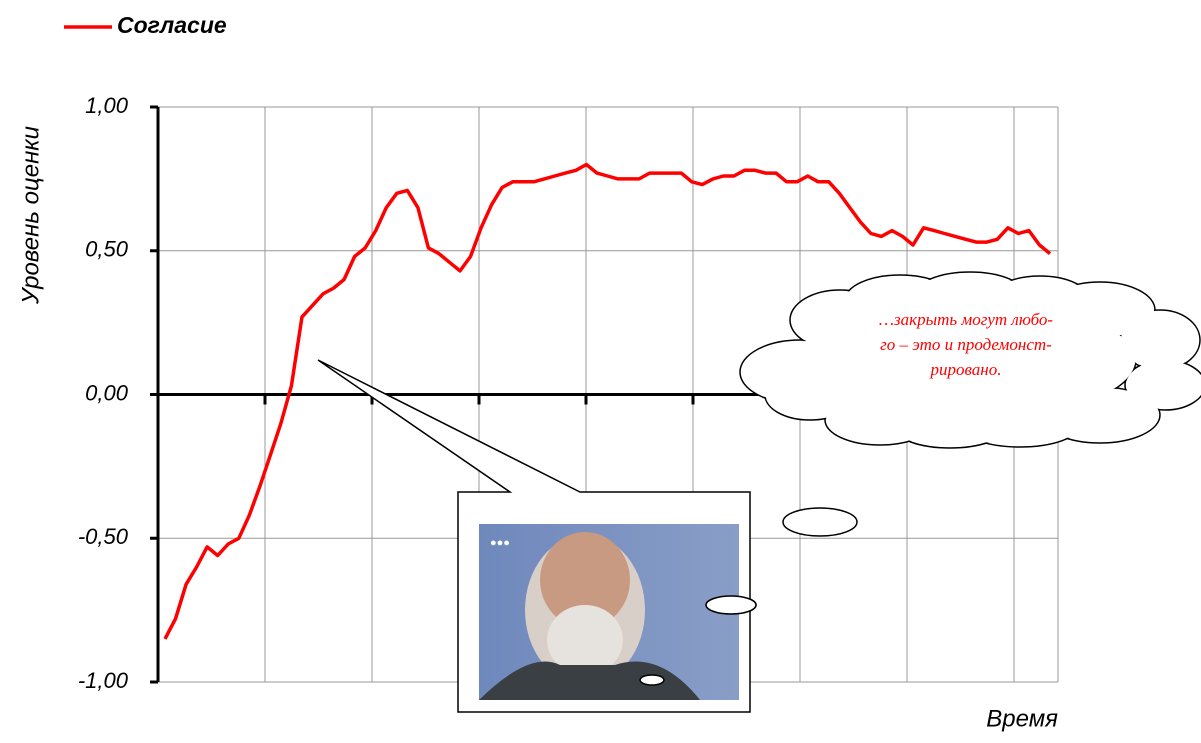 The width and height of the screenshot is (1201, 743). What do you see at coordinates (1022, 718) in the screenshot?
I see `x-axis-title: Время` at bounding box center [1022, 718].